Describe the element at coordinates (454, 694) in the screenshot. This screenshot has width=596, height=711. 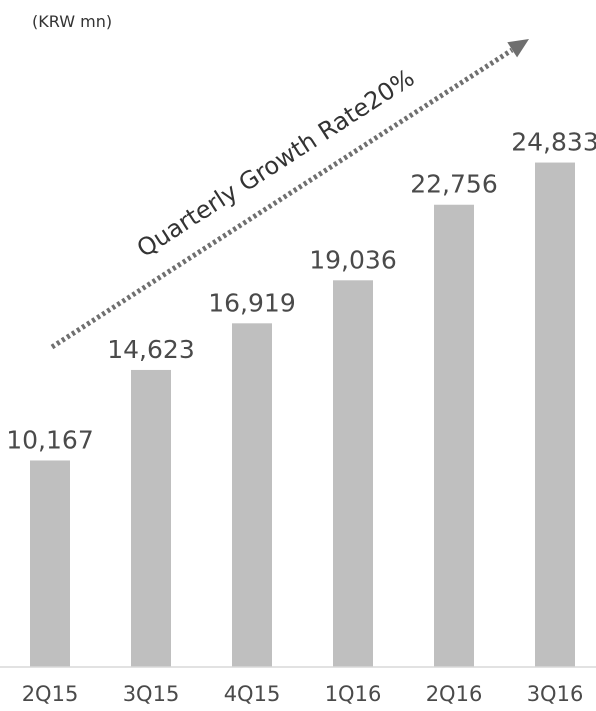
I see `x-tick-label-2Q16: 2Q16` at that location.